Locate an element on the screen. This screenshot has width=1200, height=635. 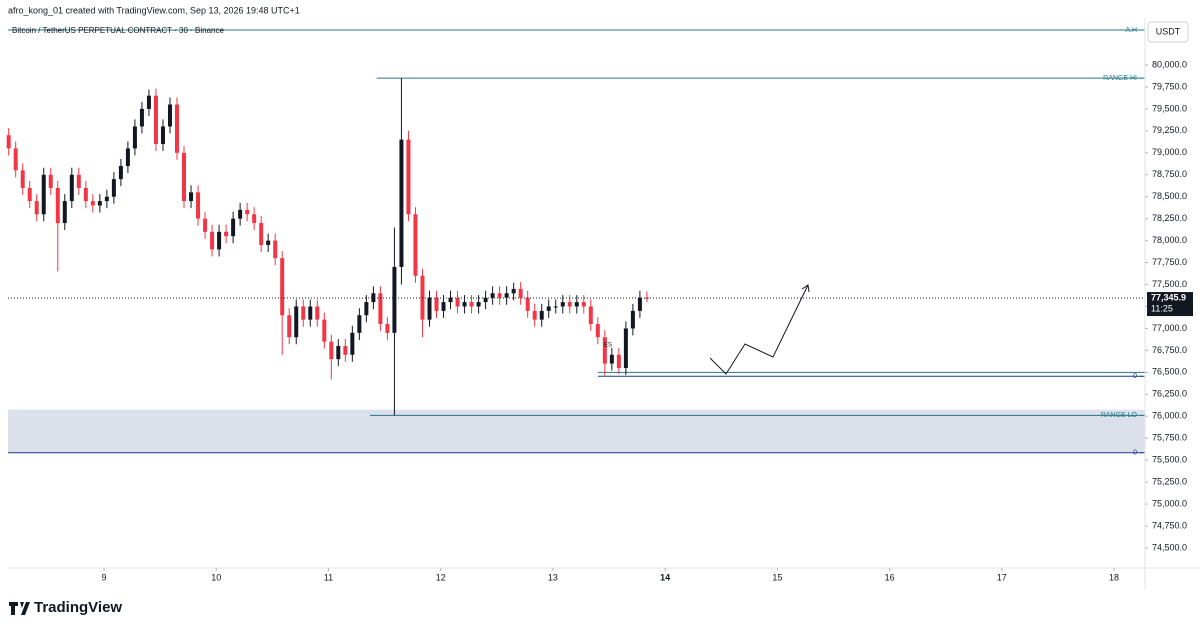
y-tick-label: 74,500.0 is located at coordinates (1169, 547).